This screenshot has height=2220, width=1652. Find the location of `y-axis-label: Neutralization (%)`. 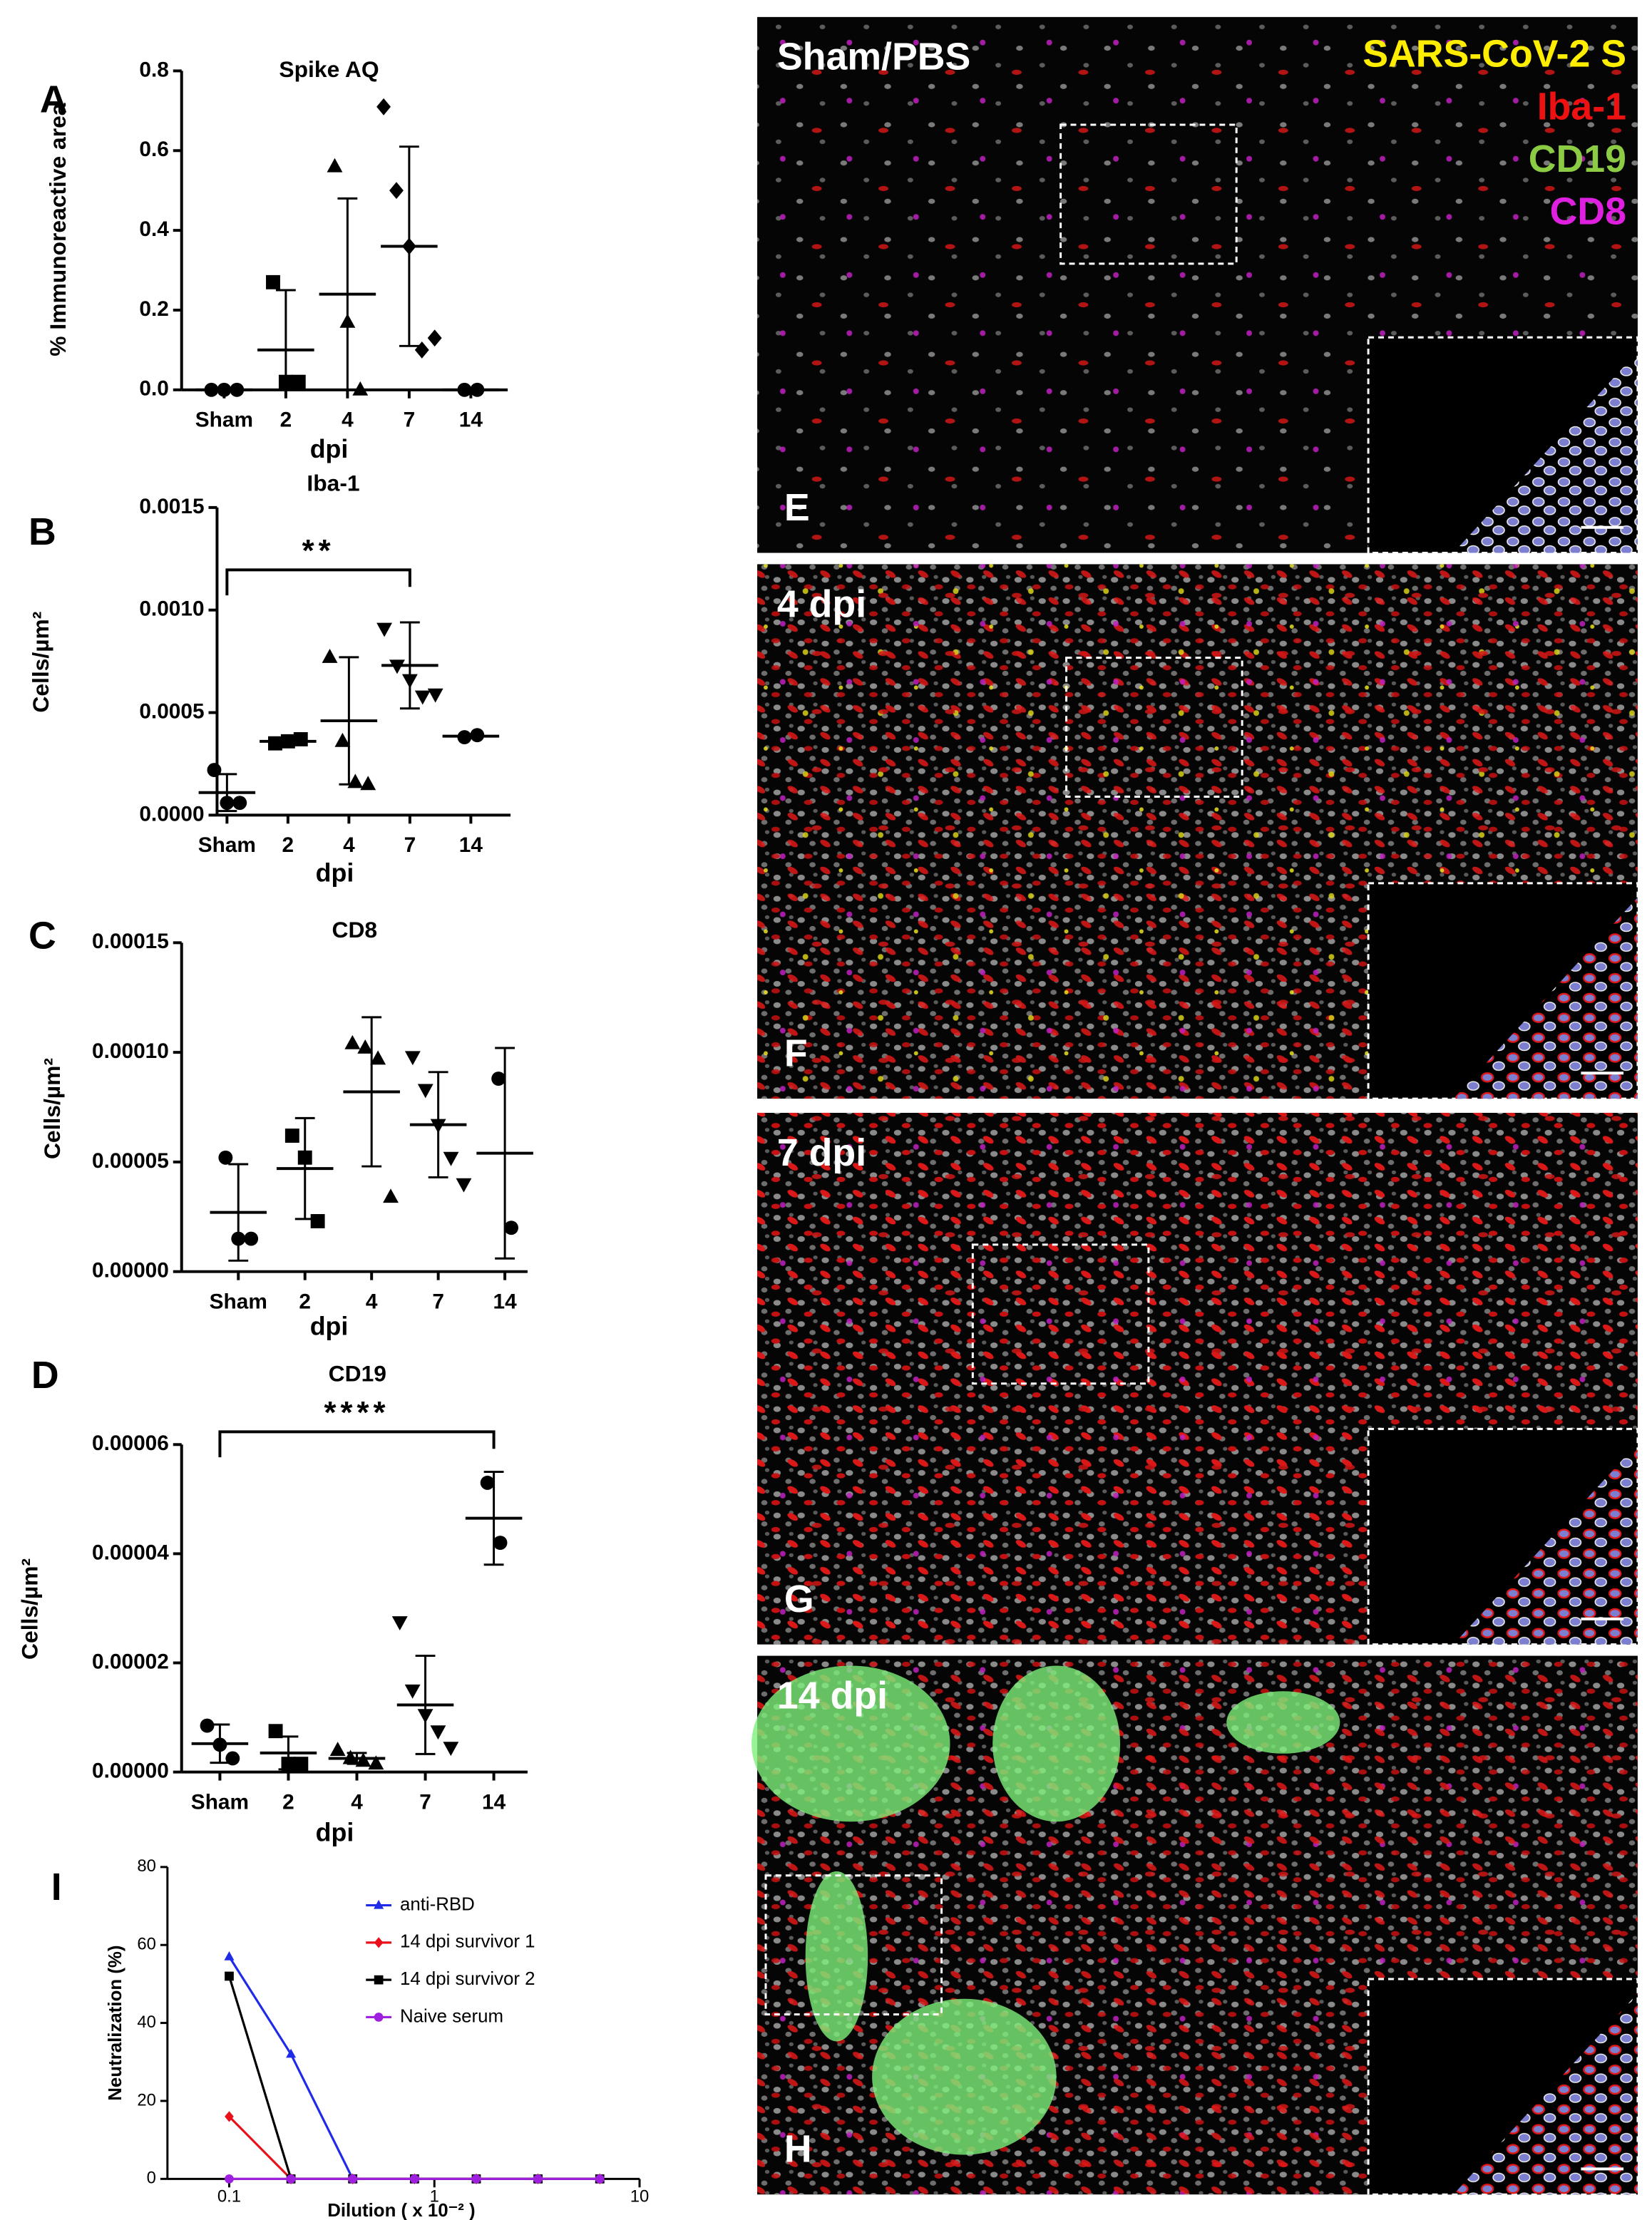

y-axis-label: Neutralization (%) is located at coordinates (115, 2023).